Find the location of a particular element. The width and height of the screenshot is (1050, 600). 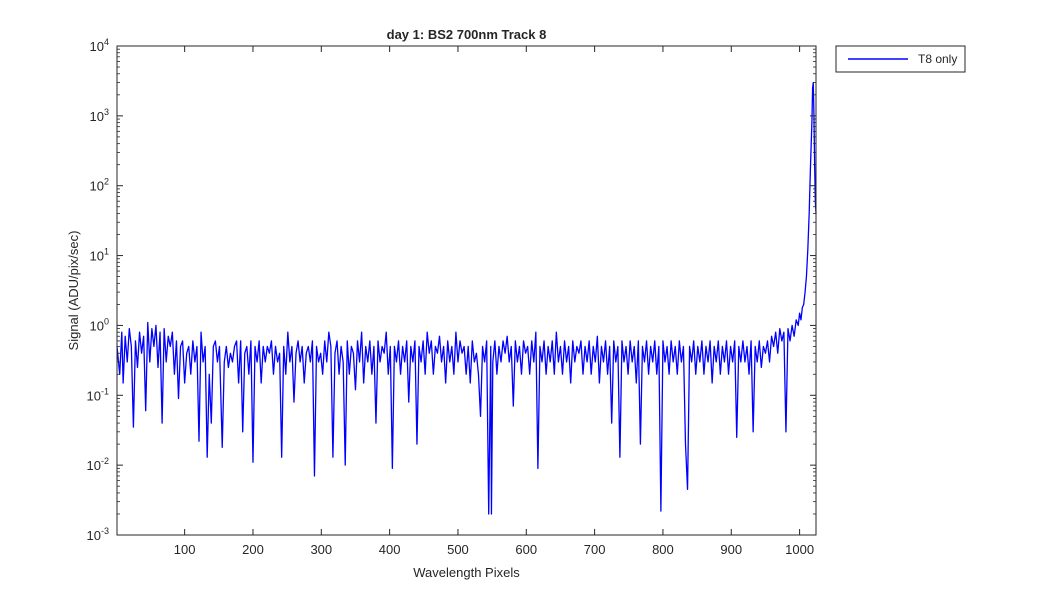

y-tick-label: 10⁴ is located at coordinates (99, 45).